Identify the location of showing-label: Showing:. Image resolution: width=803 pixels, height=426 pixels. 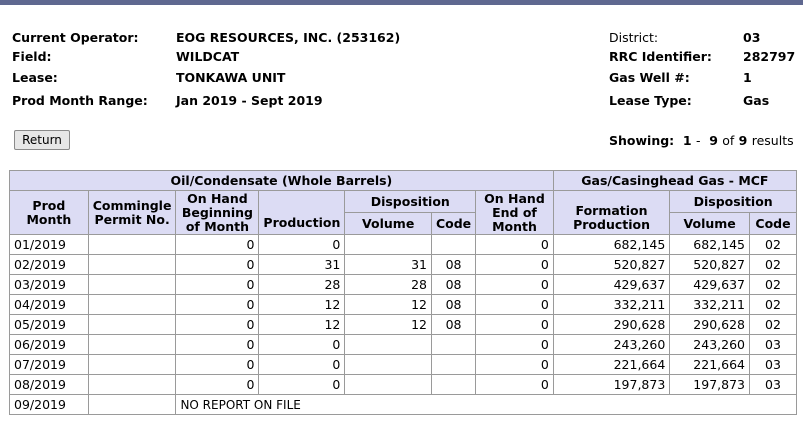
(642, 140).